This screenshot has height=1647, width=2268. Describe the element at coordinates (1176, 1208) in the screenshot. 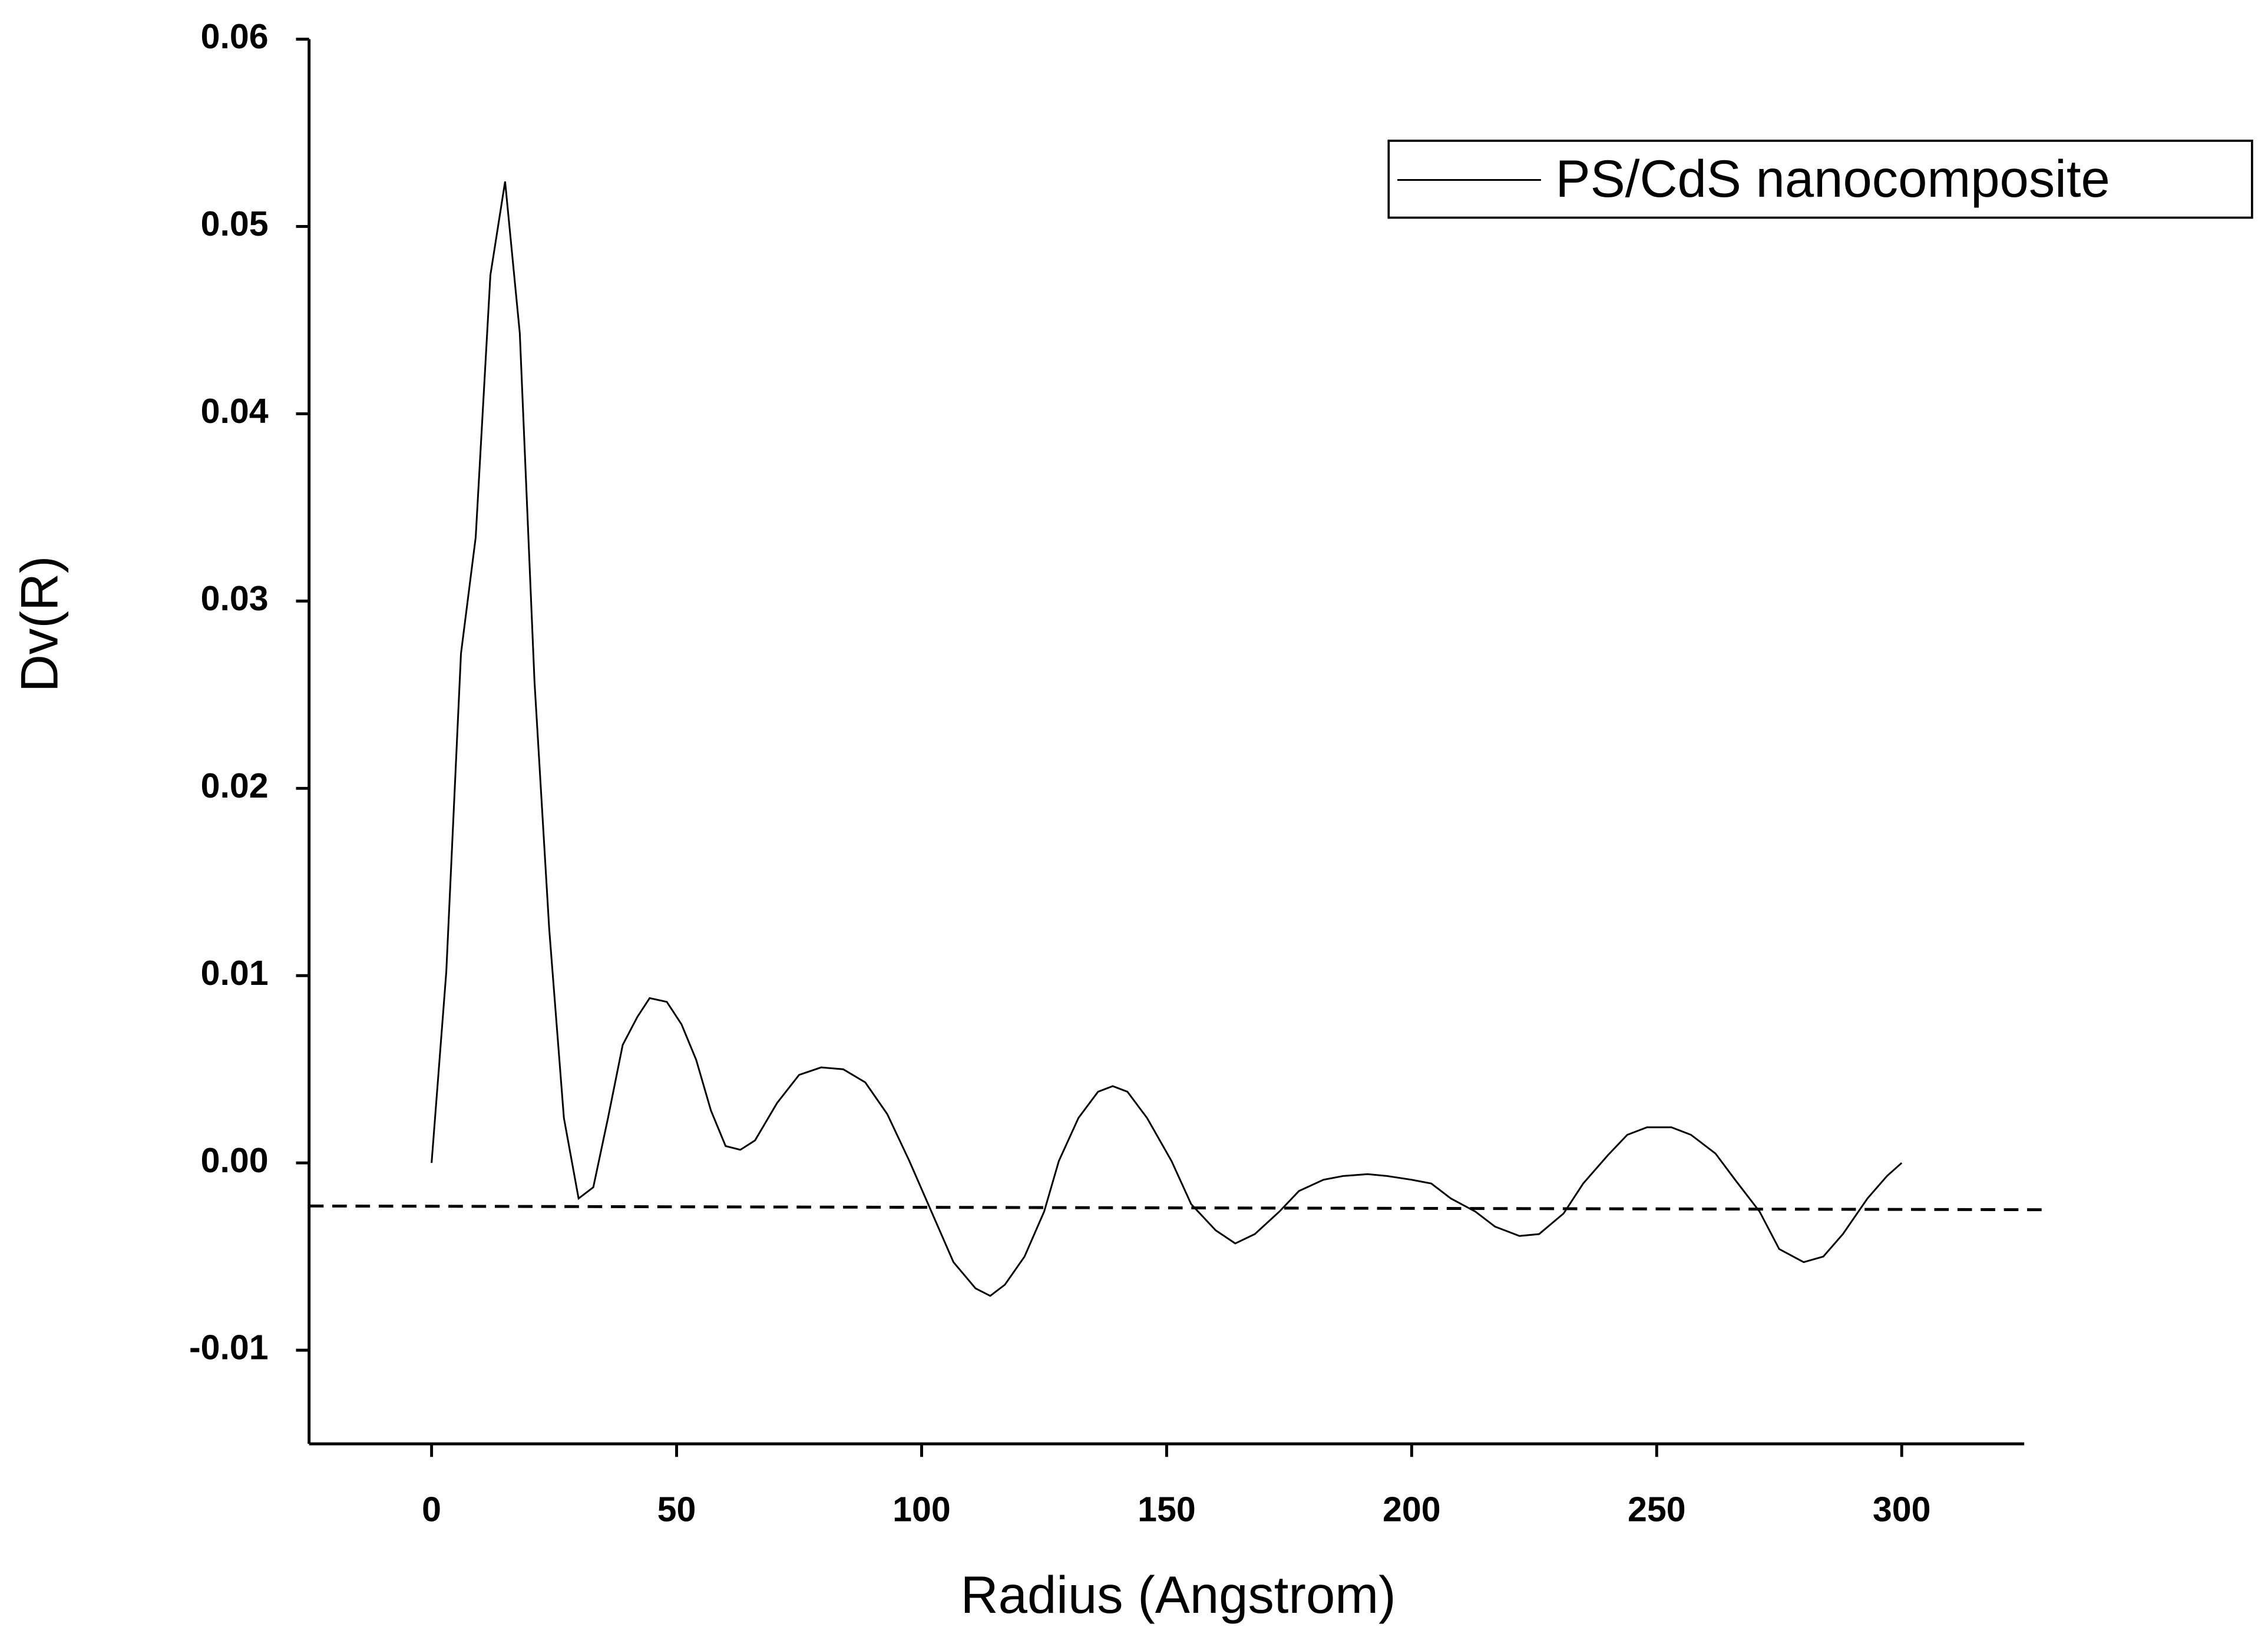

I see `line-series` at that location.